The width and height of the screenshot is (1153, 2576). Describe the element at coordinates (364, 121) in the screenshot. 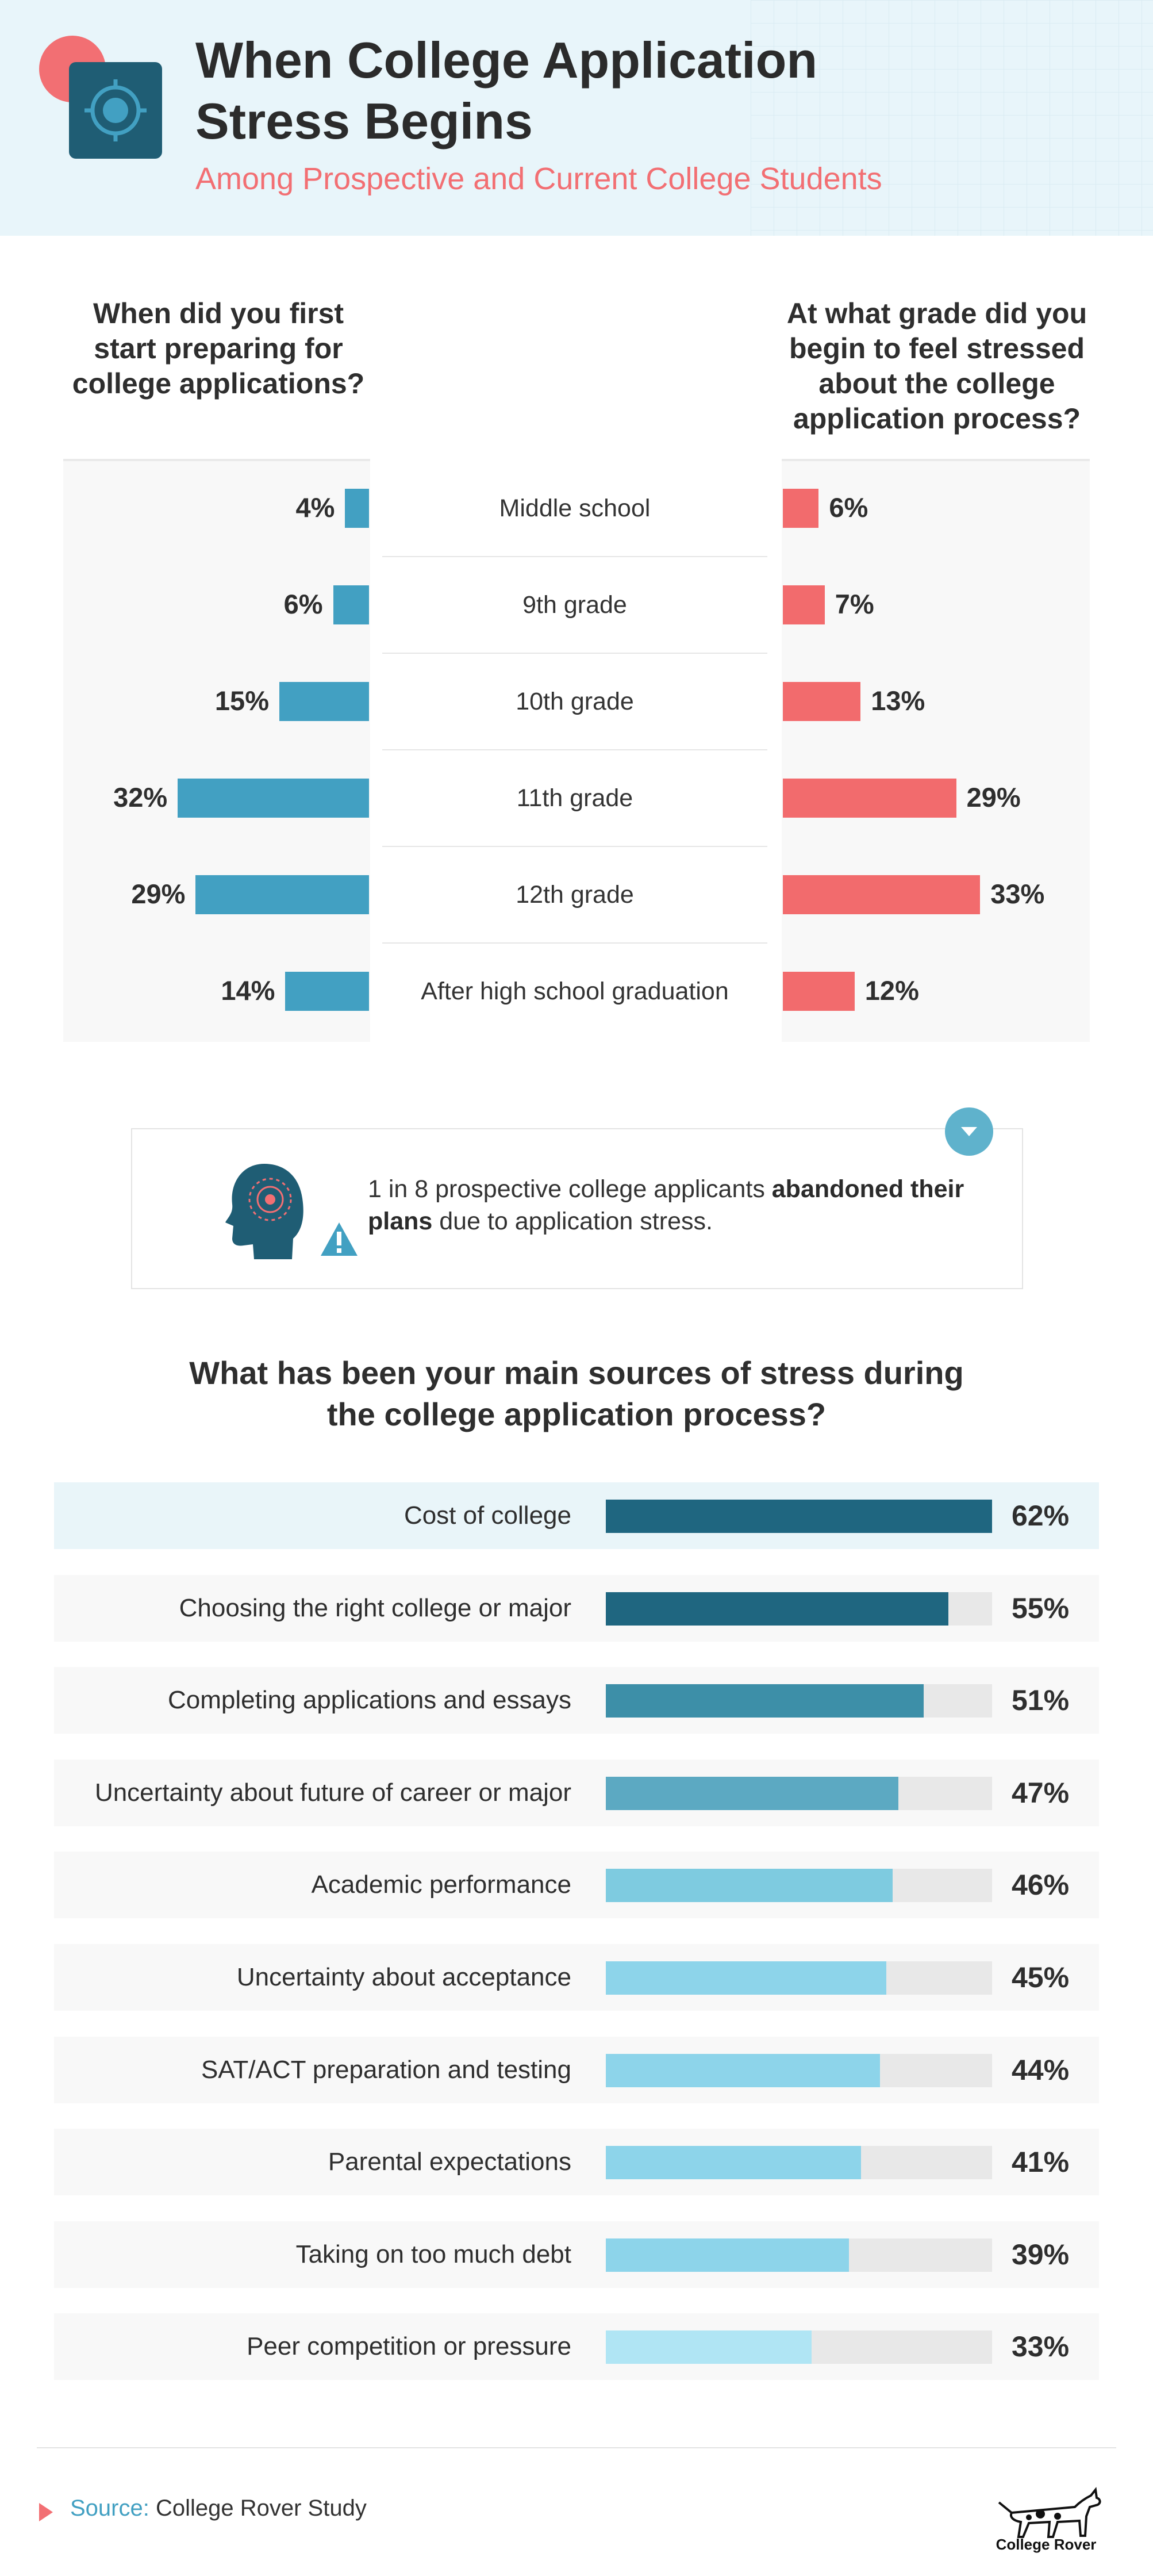

I see `title-line-2: Stress Begins` at that location.